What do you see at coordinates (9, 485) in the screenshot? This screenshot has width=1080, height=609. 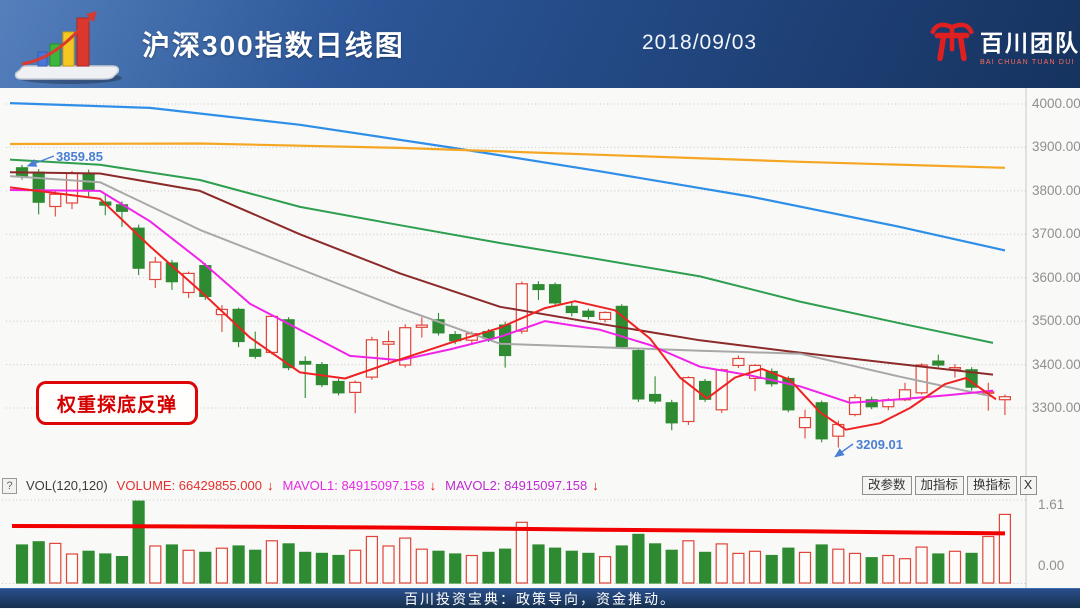 I see `help-button: ?` at bounding box center [9, 485].